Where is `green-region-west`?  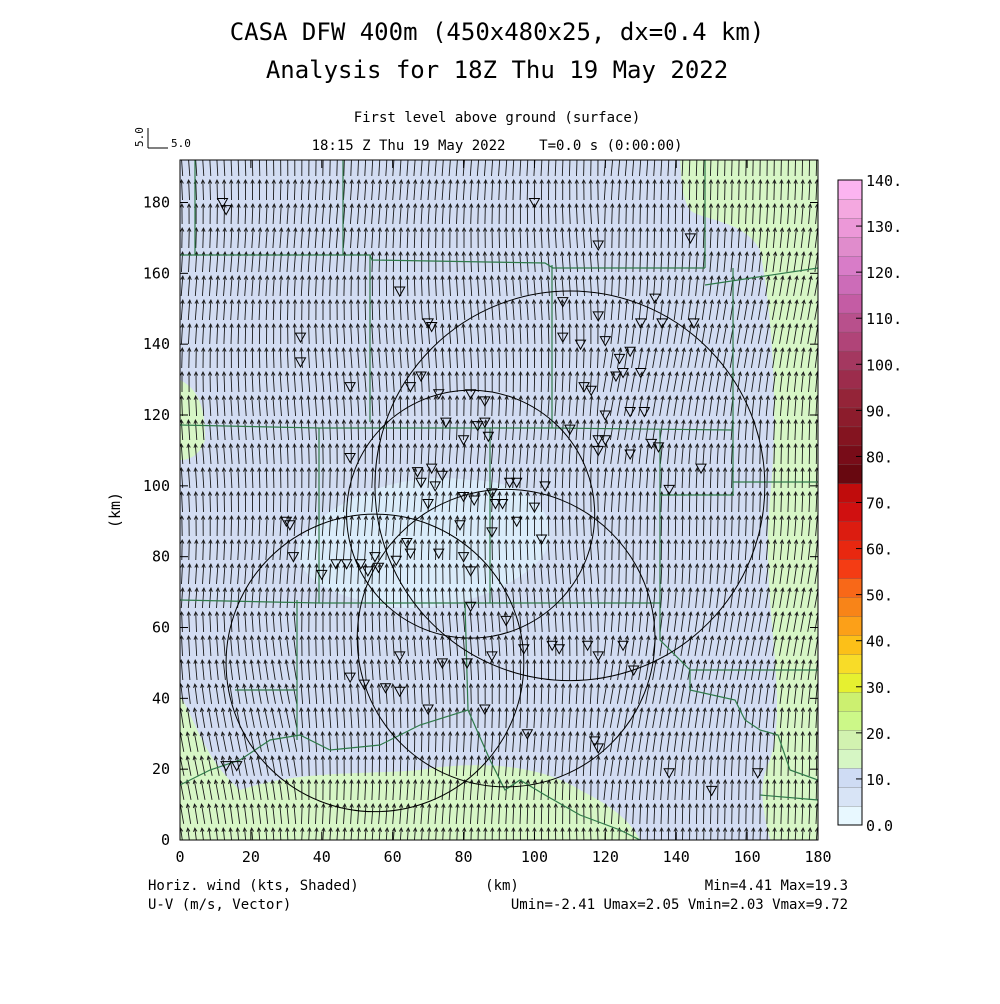
green-region-west is located at coordinates (192, 420).